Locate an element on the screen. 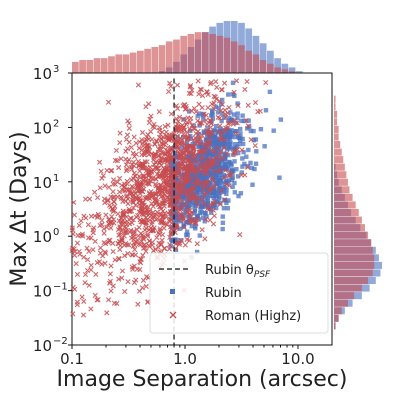 The image size is (407, 407). y-tick-exponent: −2 is located at coordinates (60, 341).